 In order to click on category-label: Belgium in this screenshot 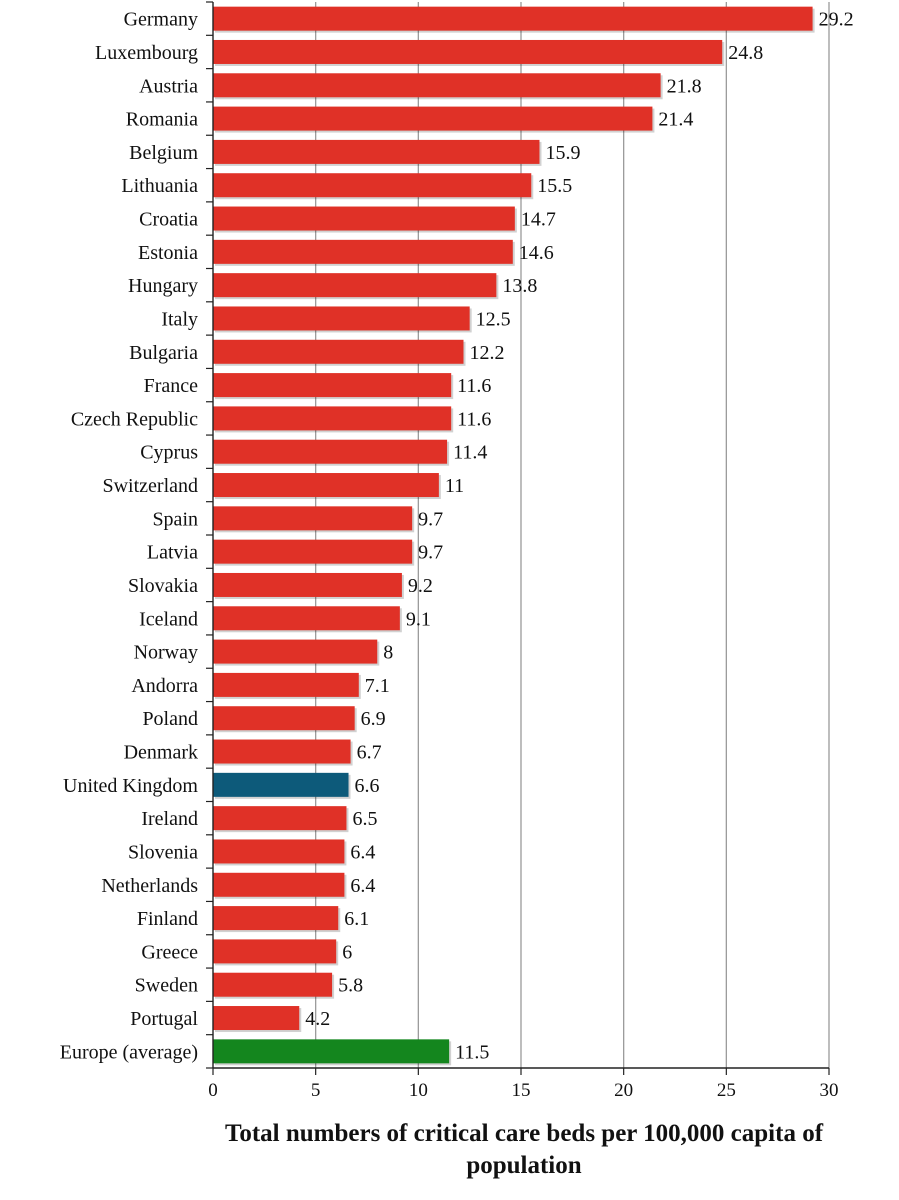, I will do `click(163, 153)`.